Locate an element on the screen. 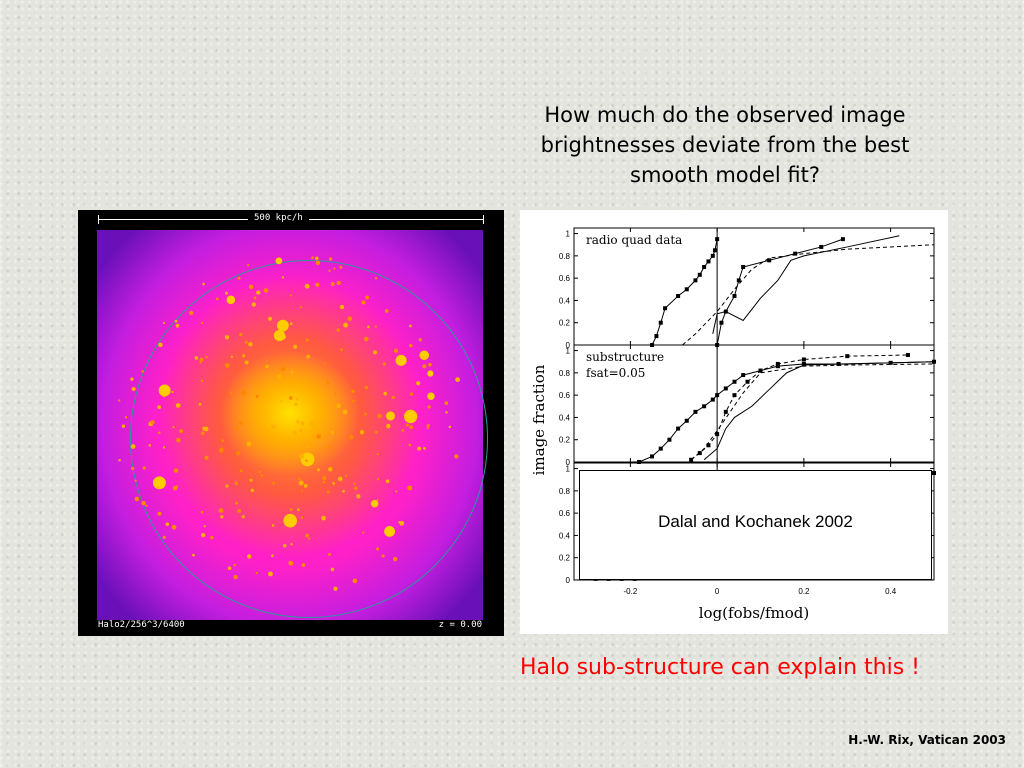 The image size is (1024, 768). y-tick-label: 0 is located at coordinates (568, 580).